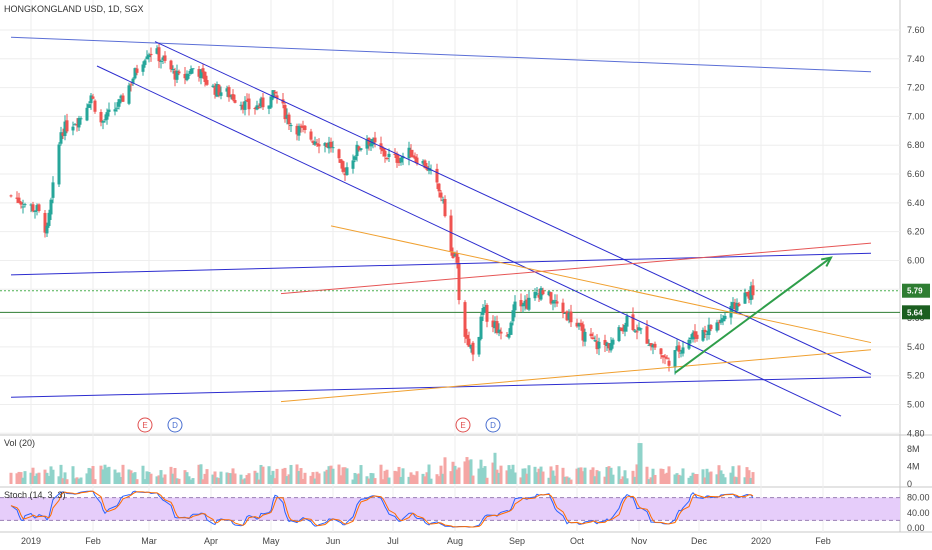  I want to click on price-tag-label: 5.64, so click(915, 312).